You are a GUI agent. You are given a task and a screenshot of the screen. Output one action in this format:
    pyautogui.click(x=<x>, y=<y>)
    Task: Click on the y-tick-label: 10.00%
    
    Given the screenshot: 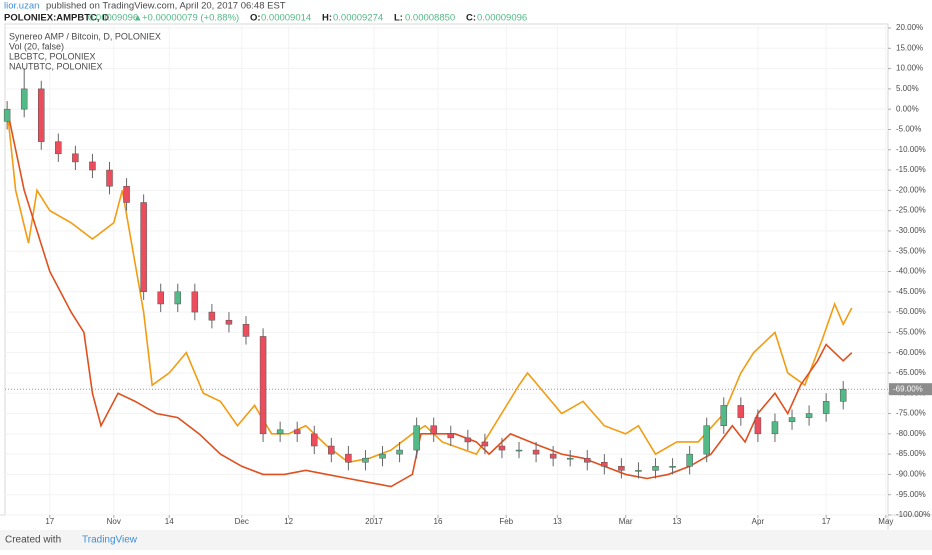 What is the action you would take?
    pyautogui.click(x=909, y=68)
    